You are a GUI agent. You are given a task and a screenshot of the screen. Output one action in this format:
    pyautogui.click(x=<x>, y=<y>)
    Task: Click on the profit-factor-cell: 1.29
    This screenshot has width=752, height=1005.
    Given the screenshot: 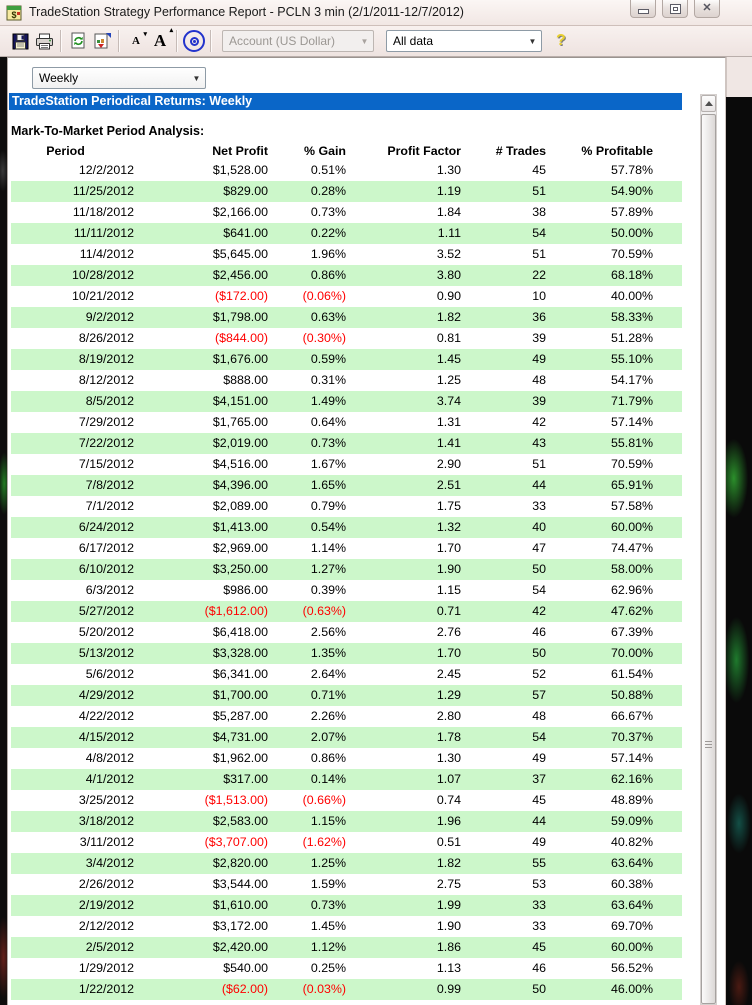 What is the action you would take?
    pyautogui.click(x=448, y=695)
    